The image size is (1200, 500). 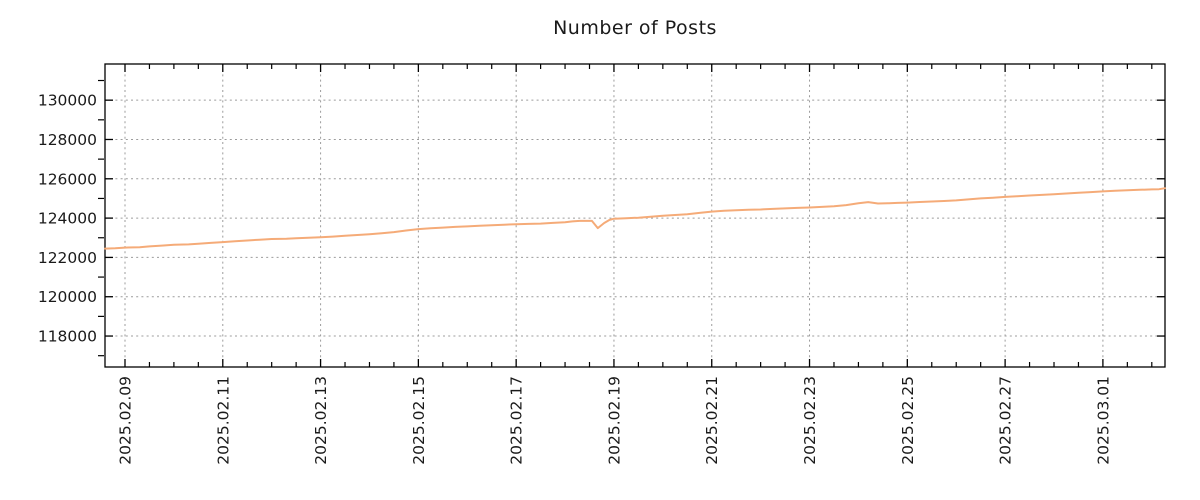 I want to click on x-axis-tick-label: 2025.02.09, so click(x=125, y=420).